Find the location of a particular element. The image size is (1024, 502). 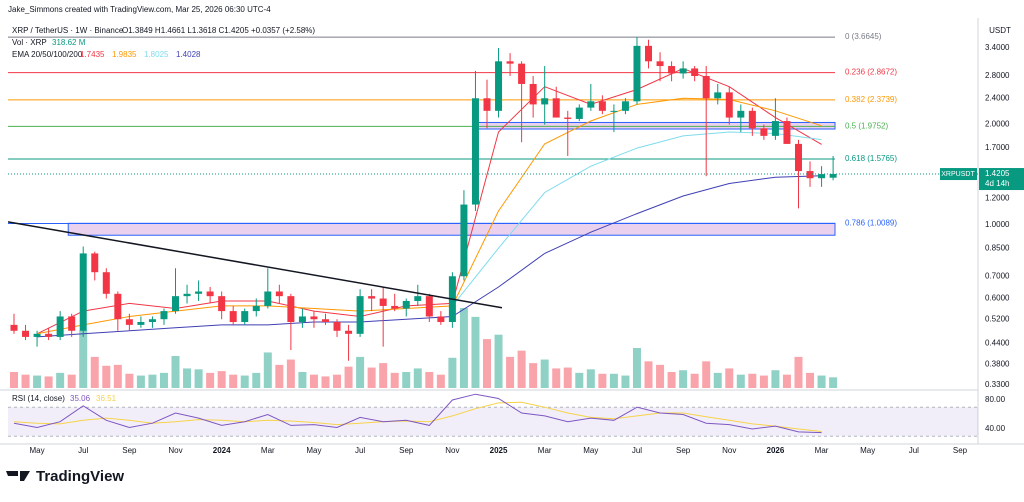

x-tick-label: Mar is located at coordinates (268, 450).